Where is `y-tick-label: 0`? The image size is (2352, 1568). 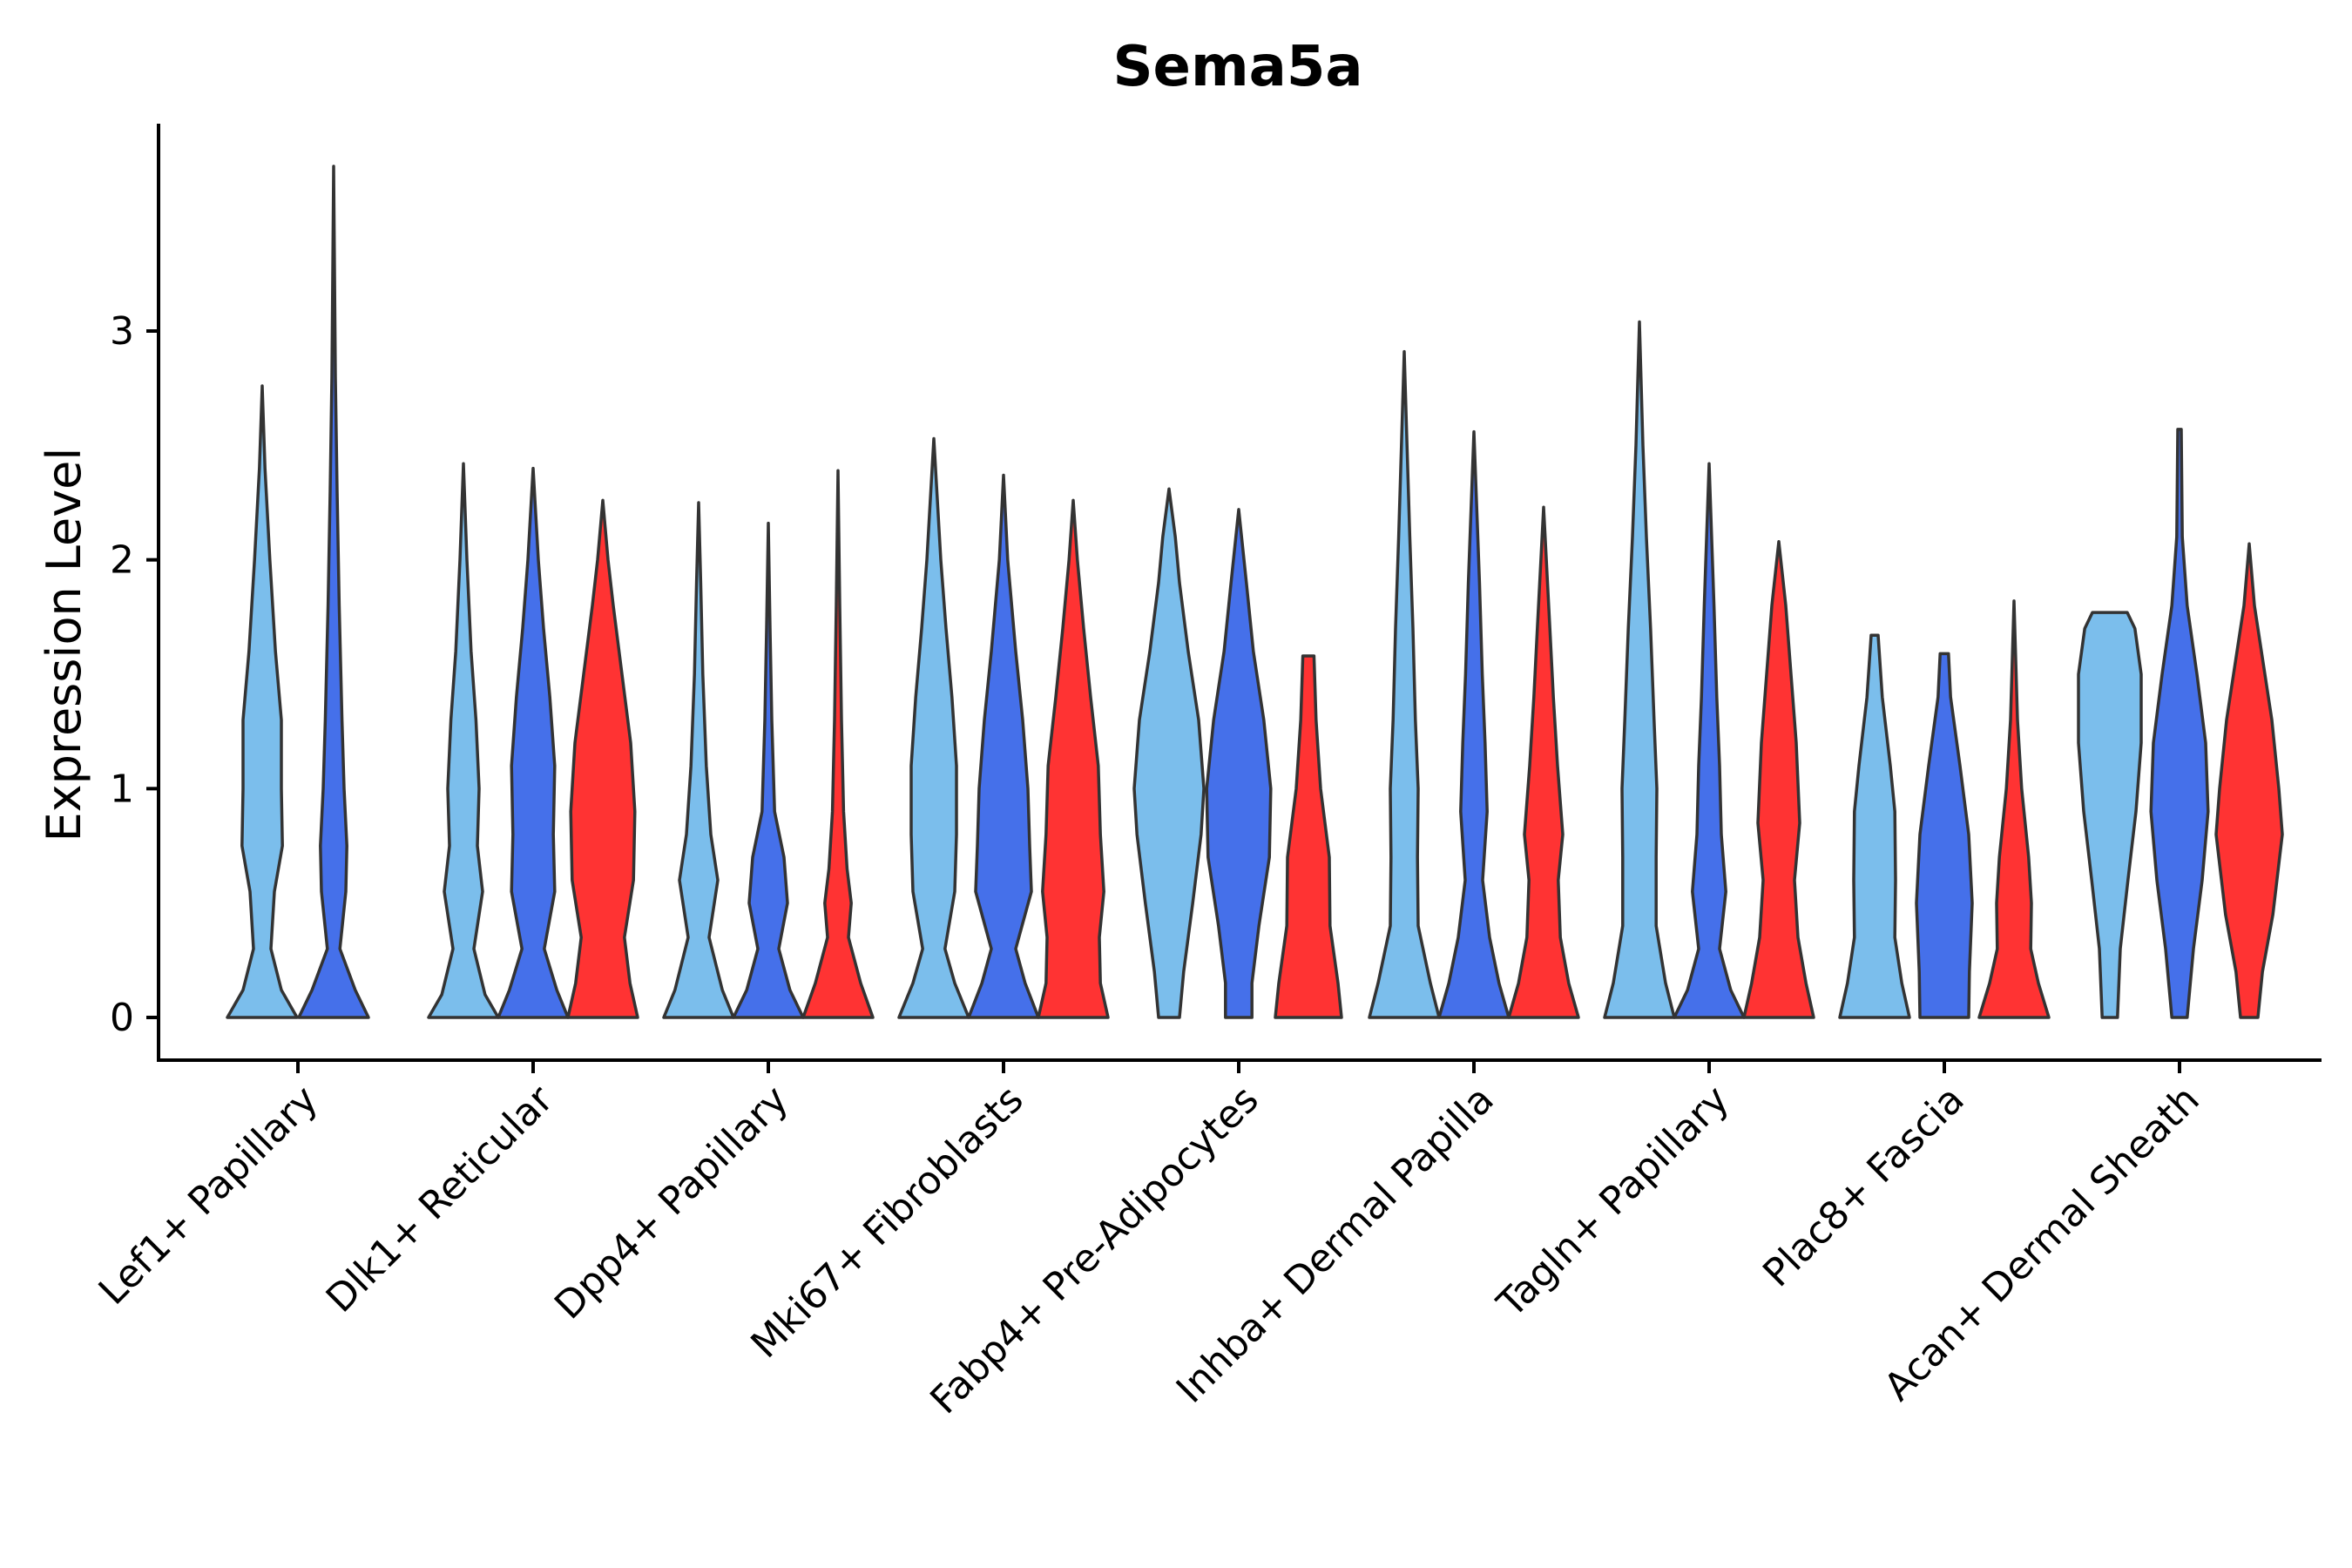 y-tick-label: 0 is located at coordinates (122, 1018).